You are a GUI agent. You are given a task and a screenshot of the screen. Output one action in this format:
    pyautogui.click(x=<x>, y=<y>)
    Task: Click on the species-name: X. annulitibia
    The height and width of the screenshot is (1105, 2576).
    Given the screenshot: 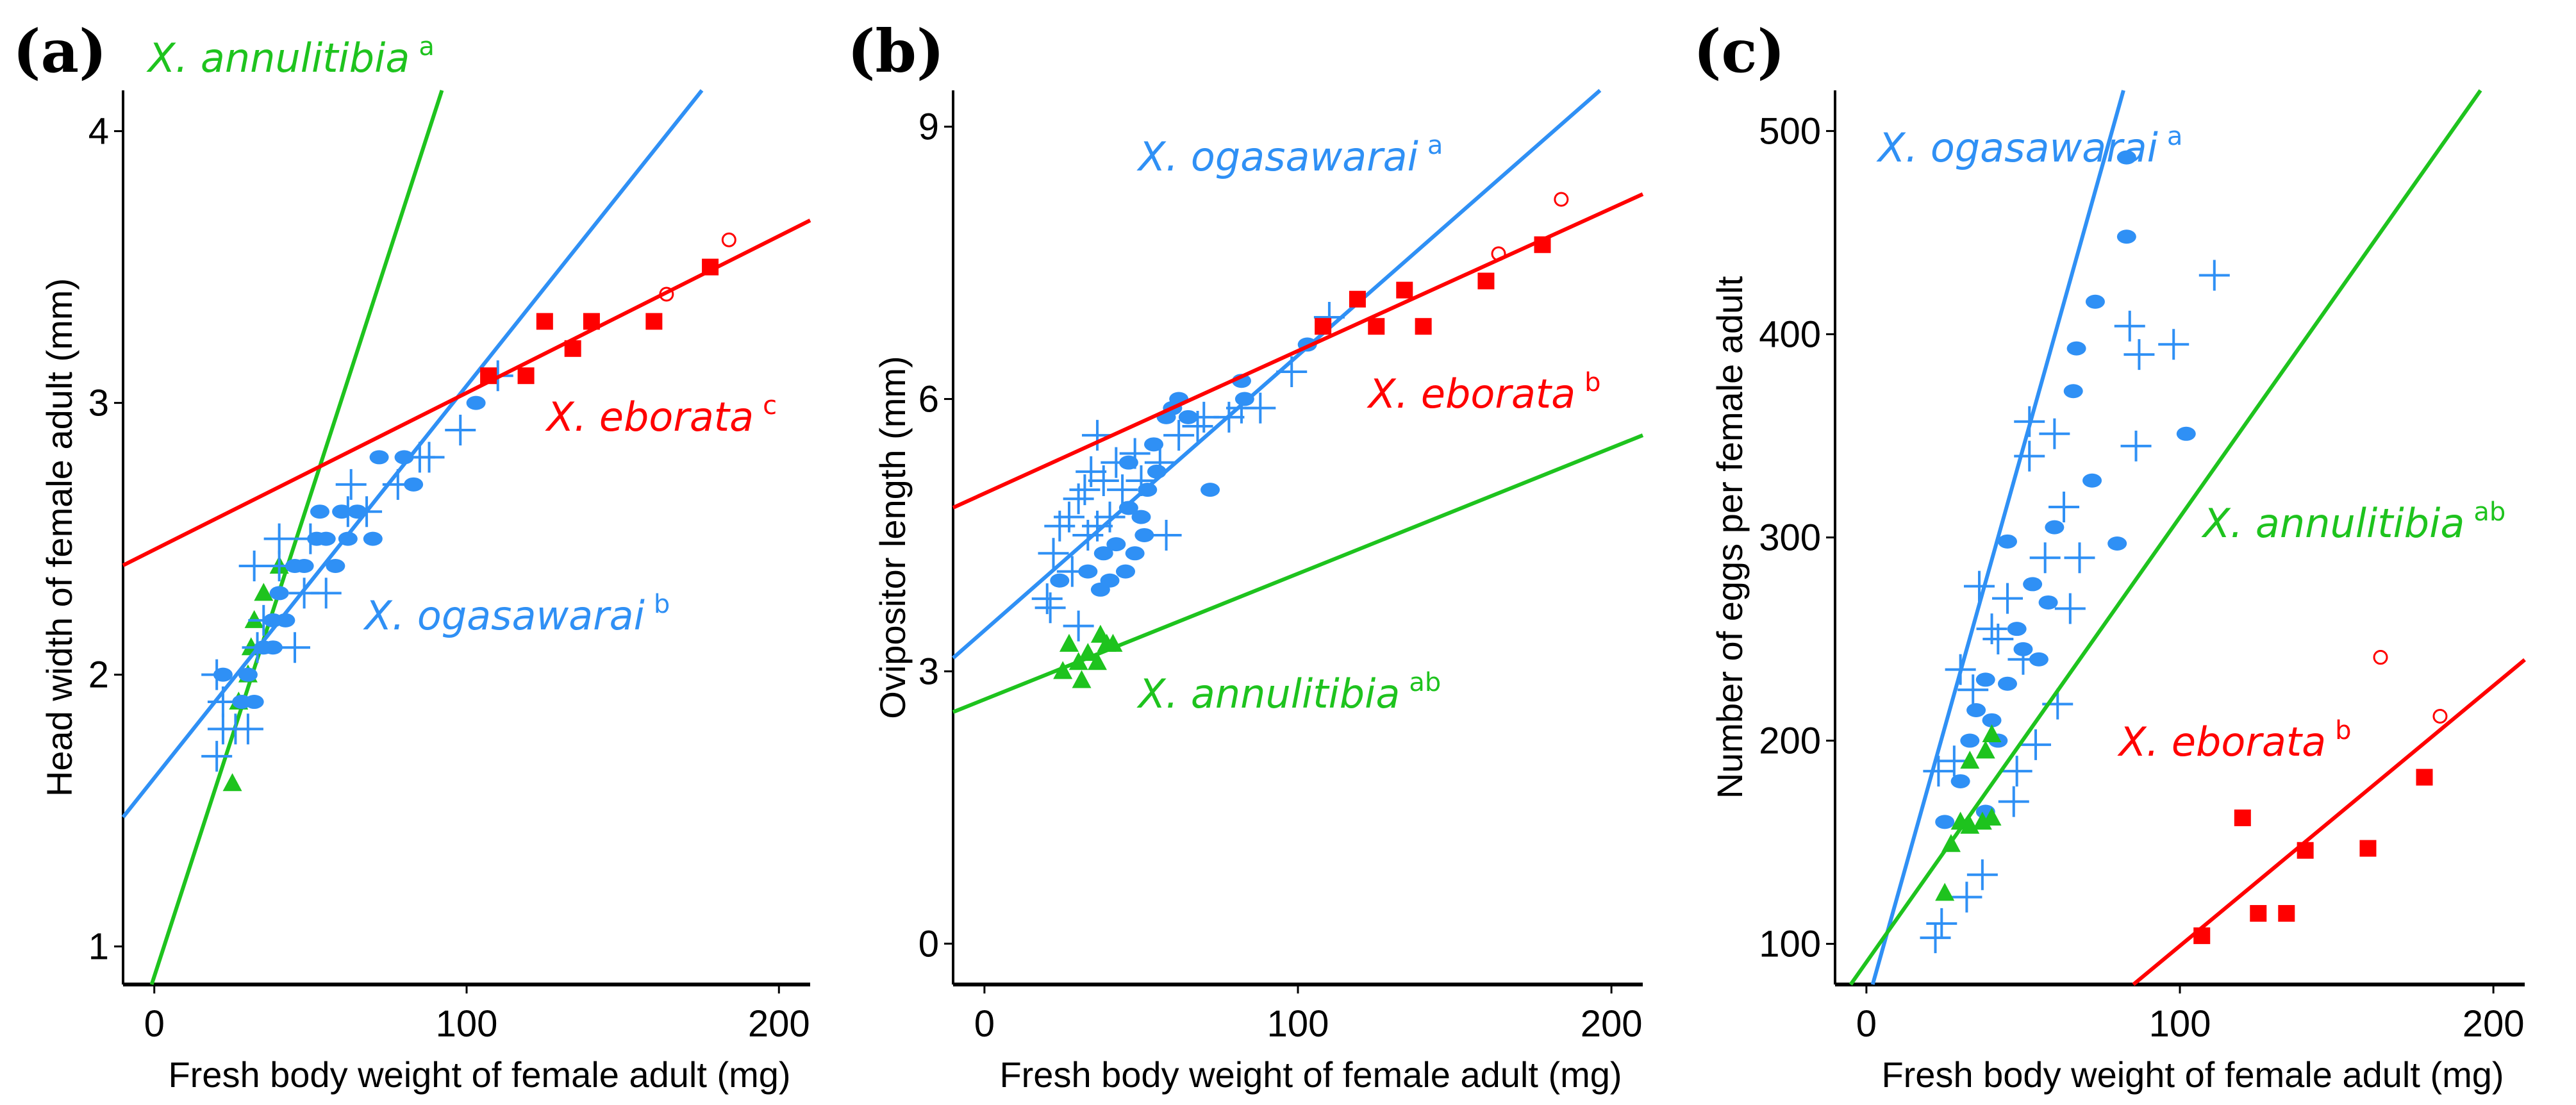 What is the action you would take?
    pyautogui.click(x=1268, y=693)
    